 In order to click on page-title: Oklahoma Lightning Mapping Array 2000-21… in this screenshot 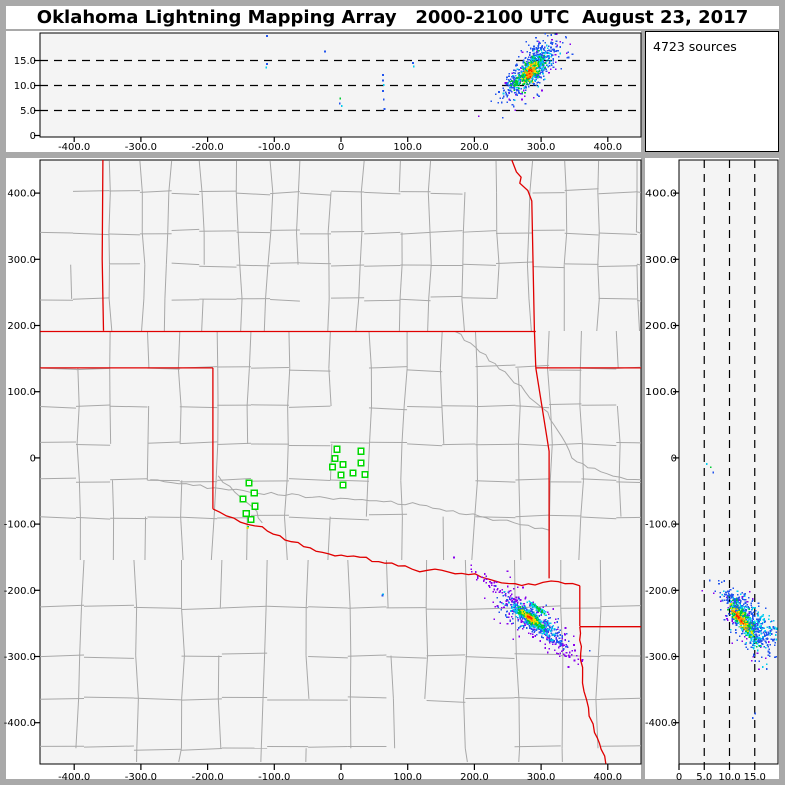, I will do `click(392, 17)`.